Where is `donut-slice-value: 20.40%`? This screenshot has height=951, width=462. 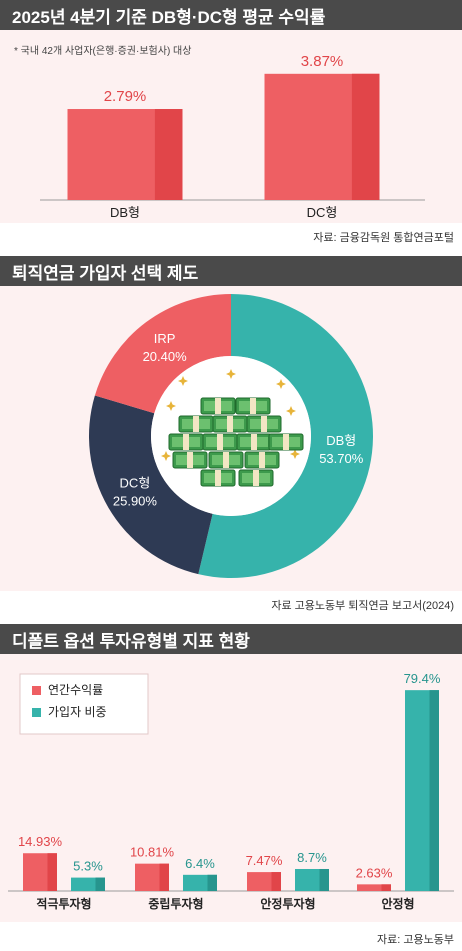
donut-slice-value: 20.40% is located at coordinates (165, 356).